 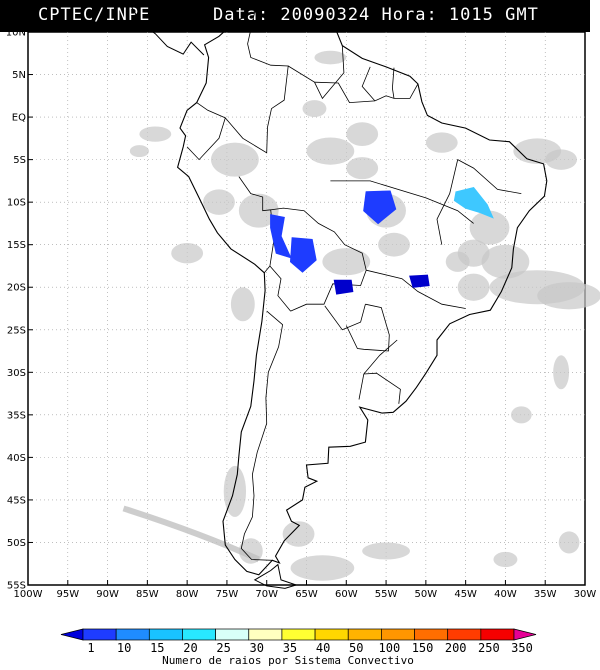 I want to click on latitude-label: 50S, so click(x=16, y=543).